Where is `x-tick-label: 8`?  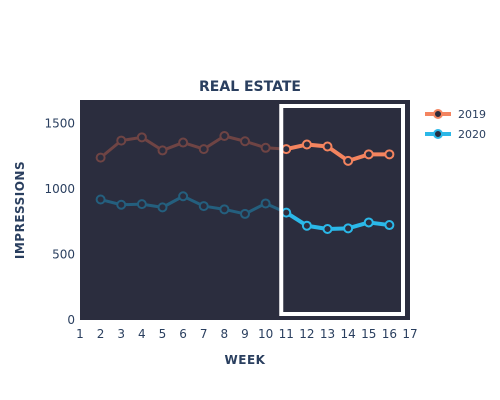 x-tick-label: 8 is located at coordinates (225, 334).